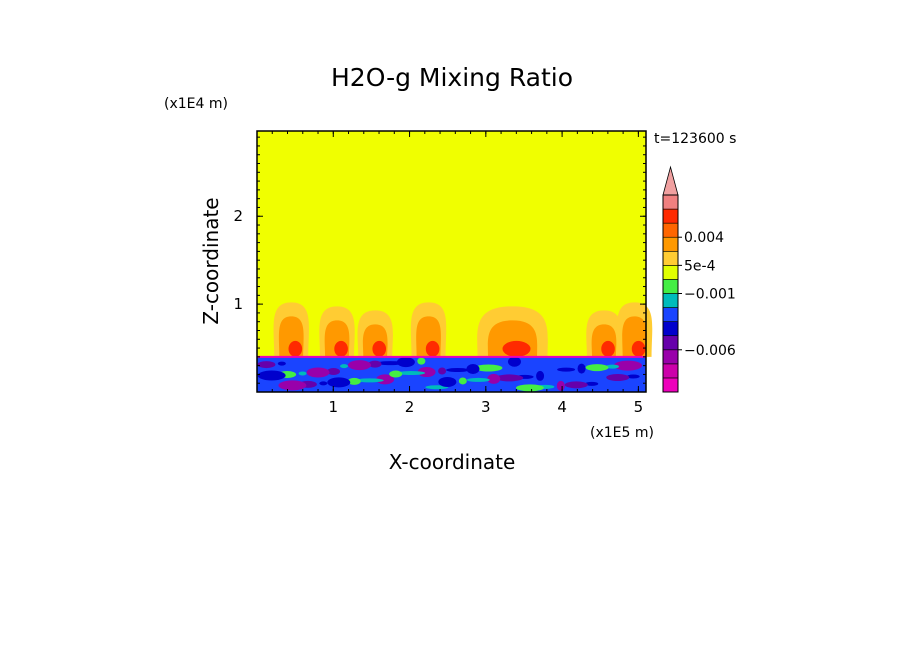  What do you see at coordinates (710, 351) in the screenshot?
I see `colorbar-label: −0.006` at bounding box center [710, 351].